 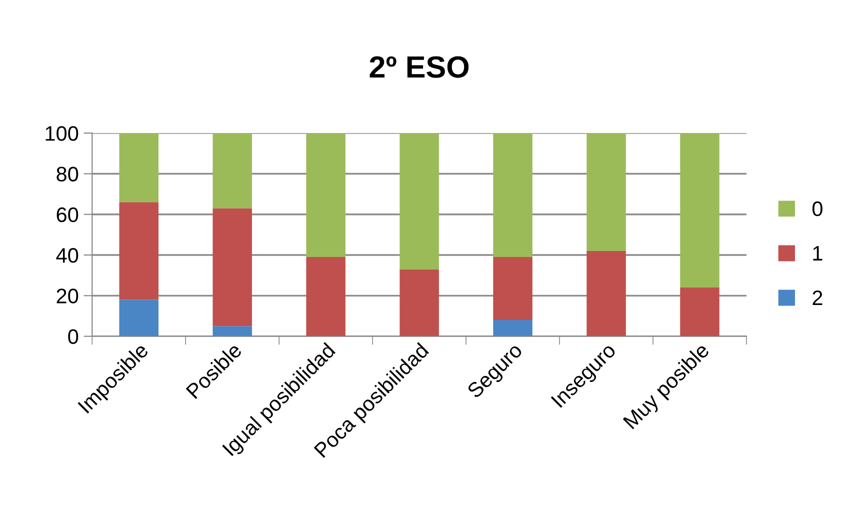 What do you see at coordinates (67, 214) in the screenshot?
I see `y-tick-label: 60` at bounding box center [67, 214].